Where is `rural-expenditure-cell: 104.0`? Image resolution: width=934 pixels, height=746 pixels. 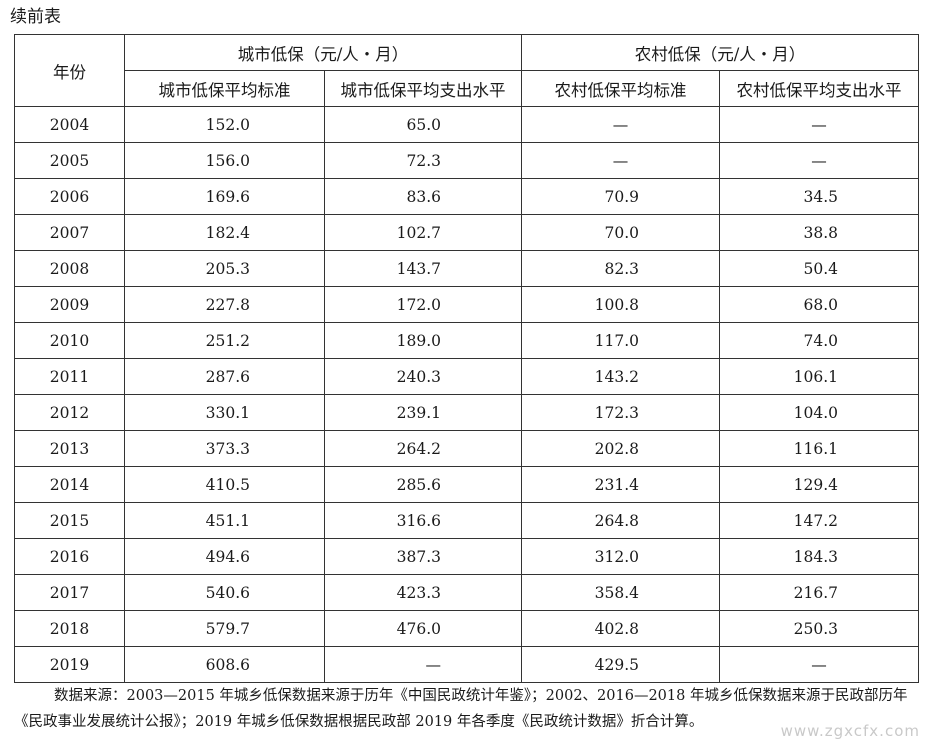
rural-expenditure-cell: 104.0 is located at coordinates (819, 412).